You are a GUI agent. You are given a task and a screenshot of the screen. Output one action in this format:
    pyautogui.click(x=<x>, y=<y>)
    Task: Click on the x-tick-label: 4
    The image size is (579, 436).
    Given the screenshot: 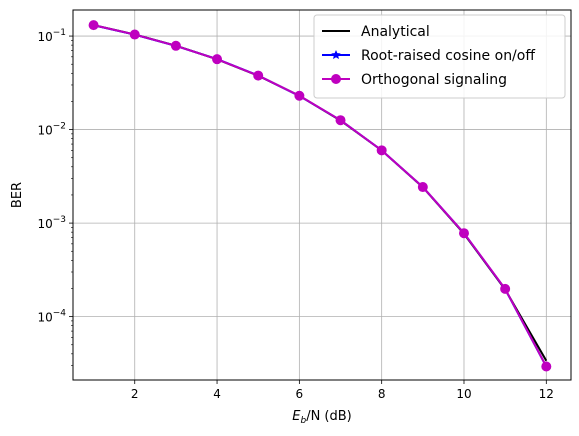 What is the action you would take?
    pyautogui.click(x=217, y=394)
    